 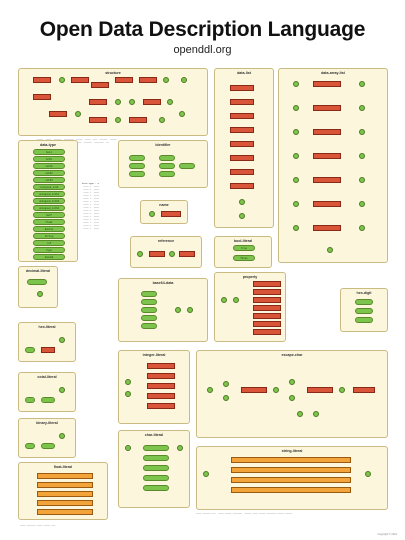 I want to click on data-type-token: float, so click(x=49, y=222).